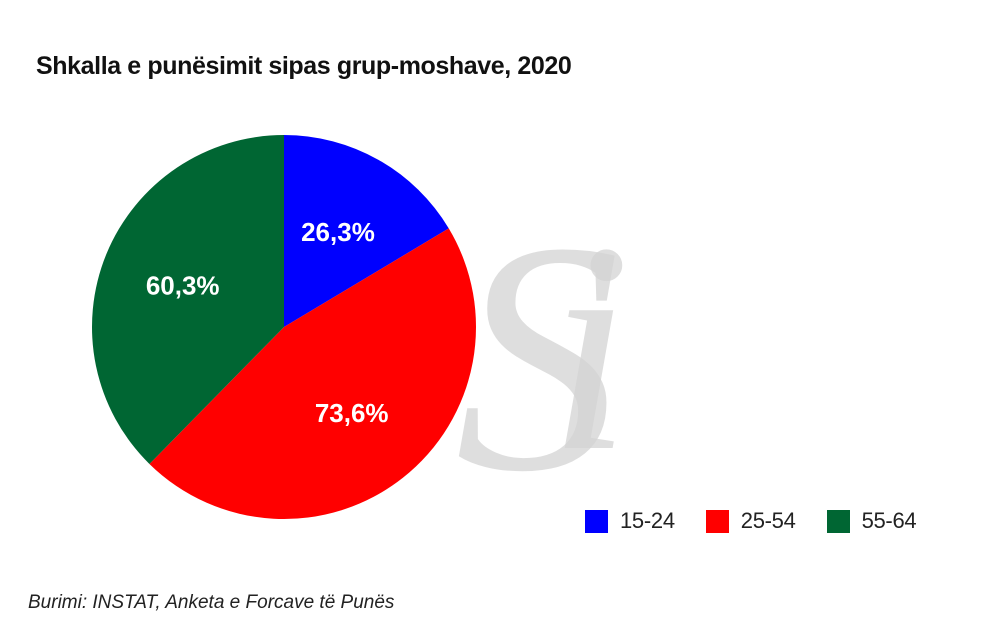 Image resolution: width=983 pixels, height=644 pixels. I want to click on data-label-15-24: 26,3%, so click(338, 232).